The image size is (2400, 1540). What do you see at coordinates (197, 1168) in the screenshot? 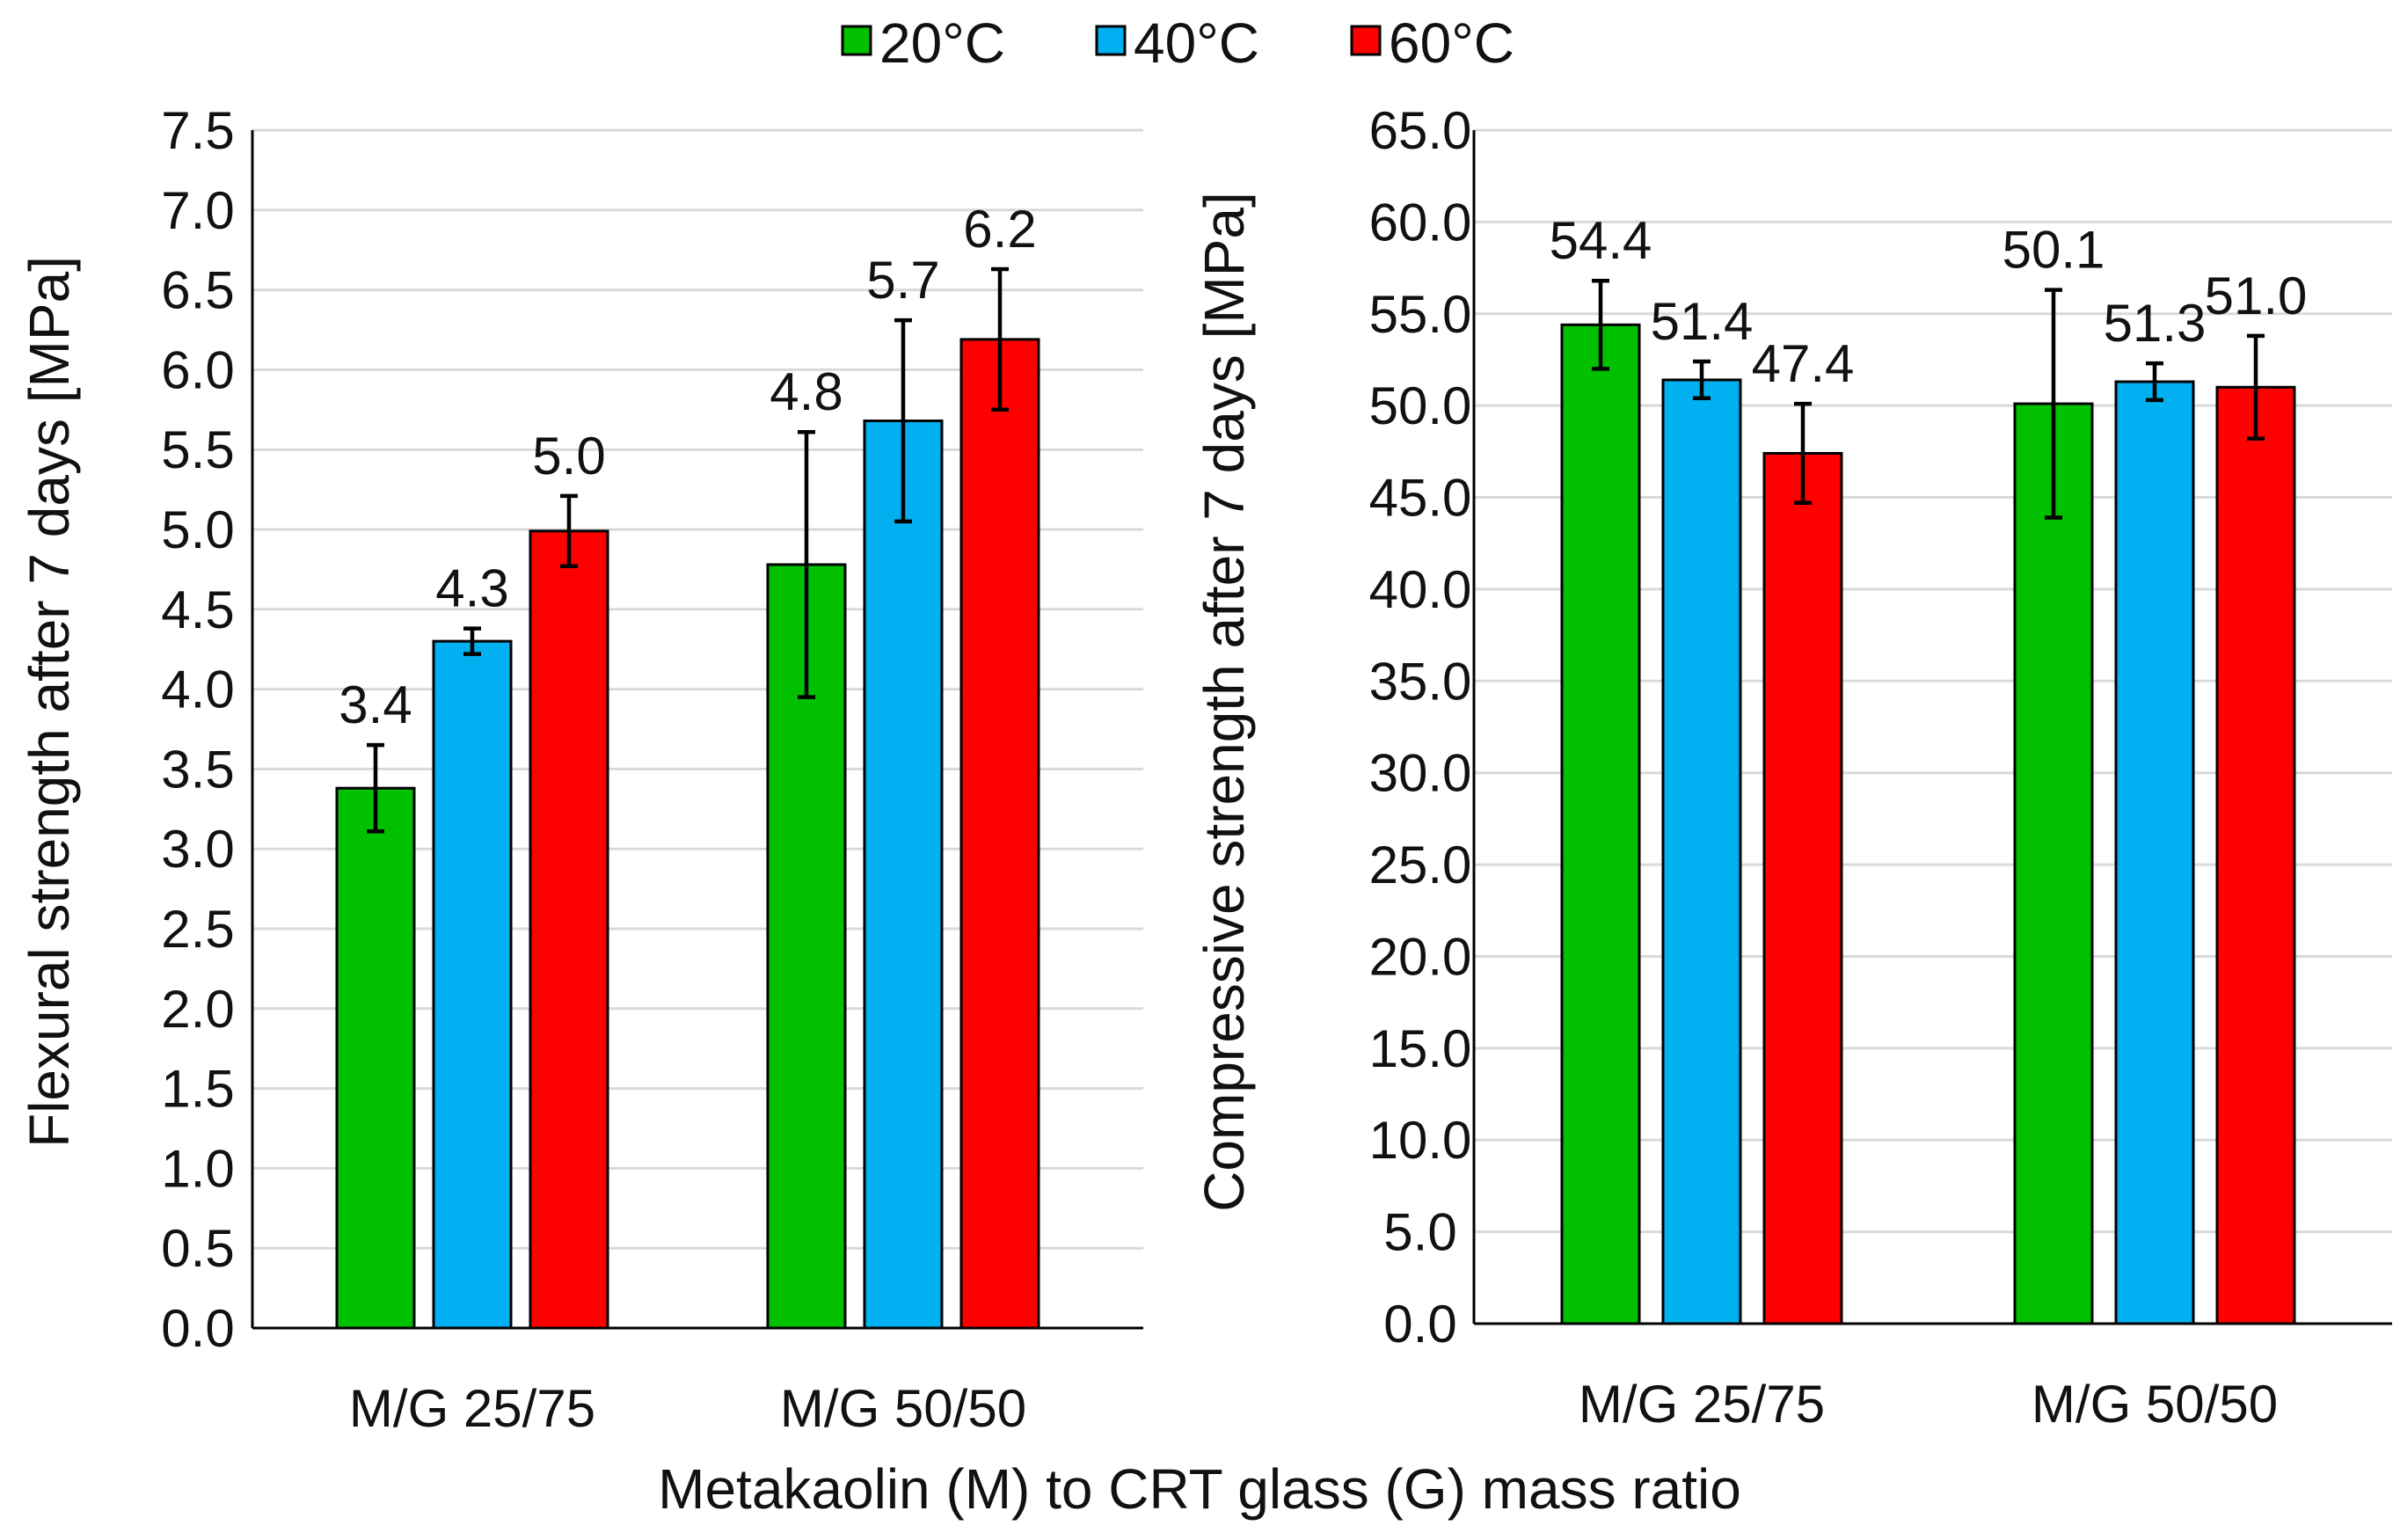
I see `flexural-y-tick-label: 1.0` at bounding box center [197, 1168].